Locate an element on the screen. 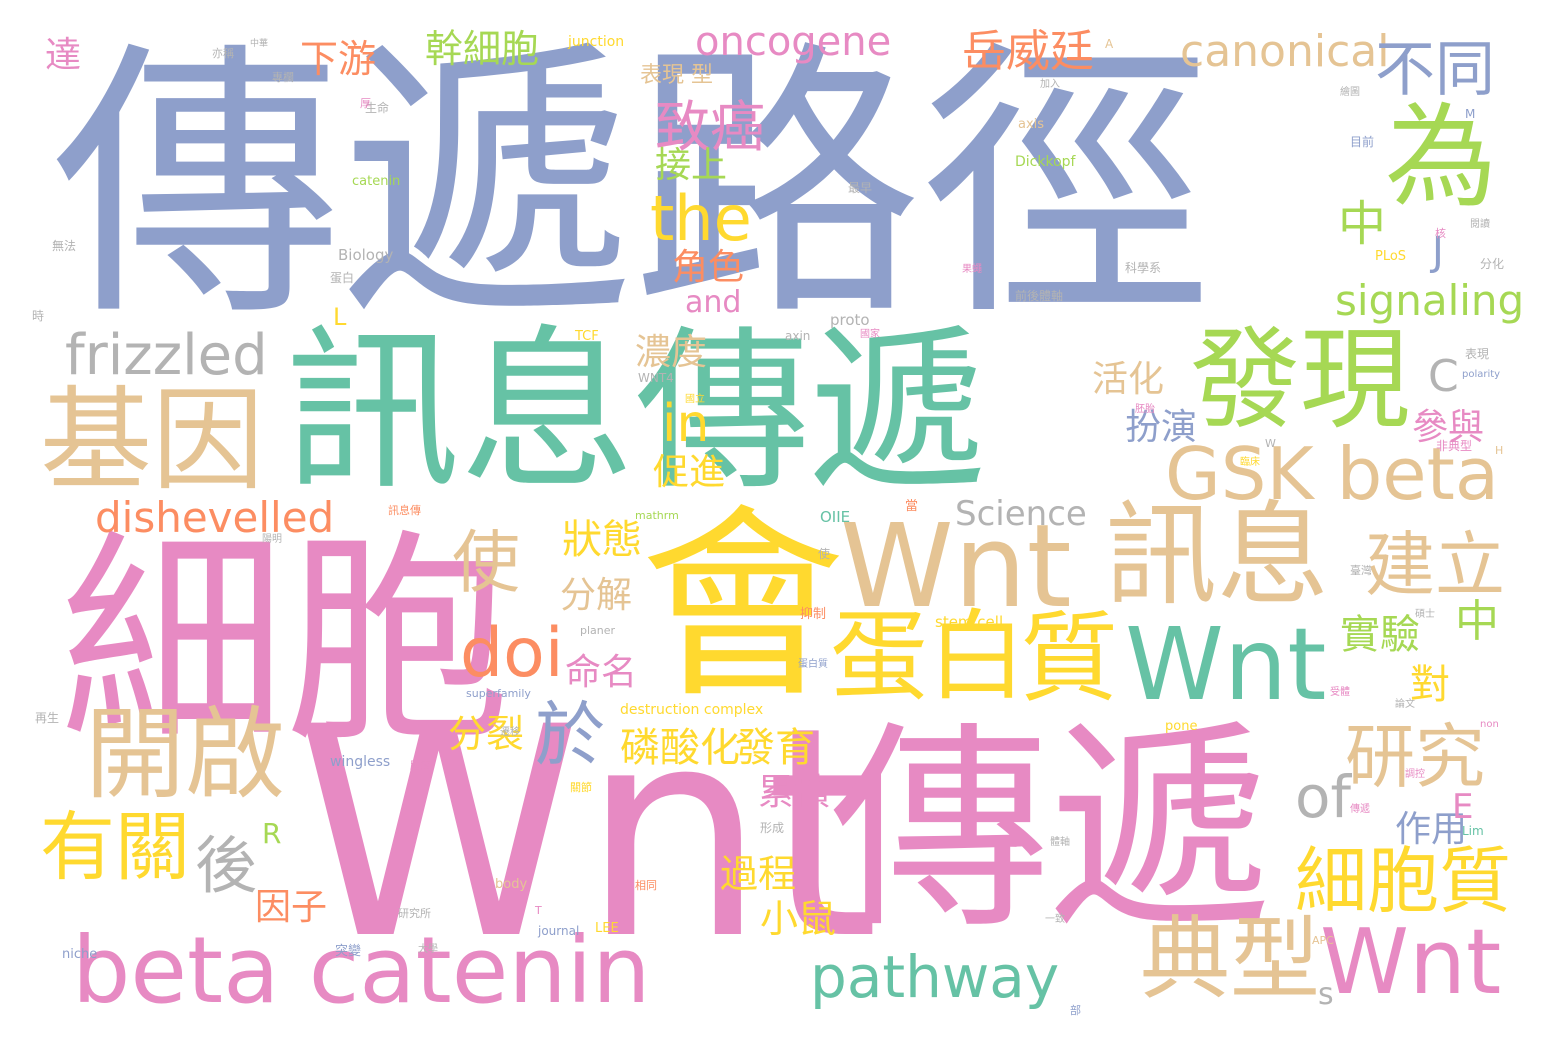 The height and width of the screenshot is (1052, 1548). word: 再生 is located at coordinates (47, 718).